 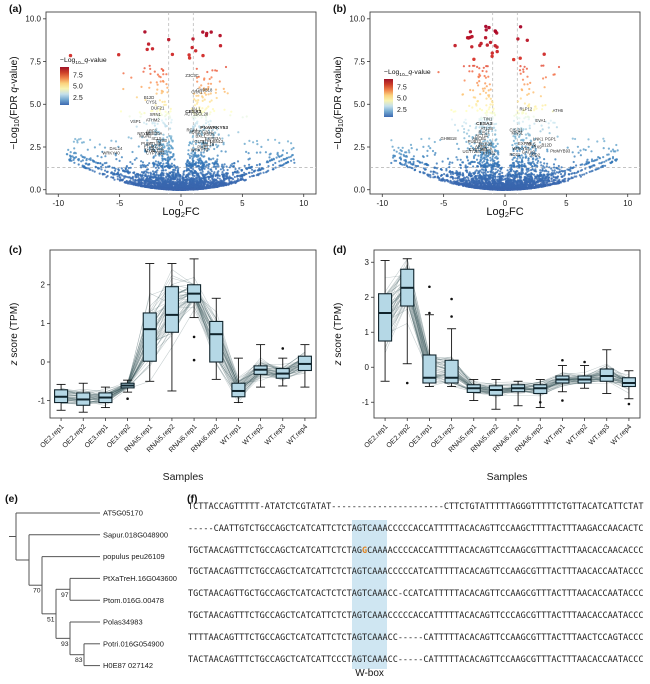 I want to click on svg-text: DAL14, so click(x=116, y=148).